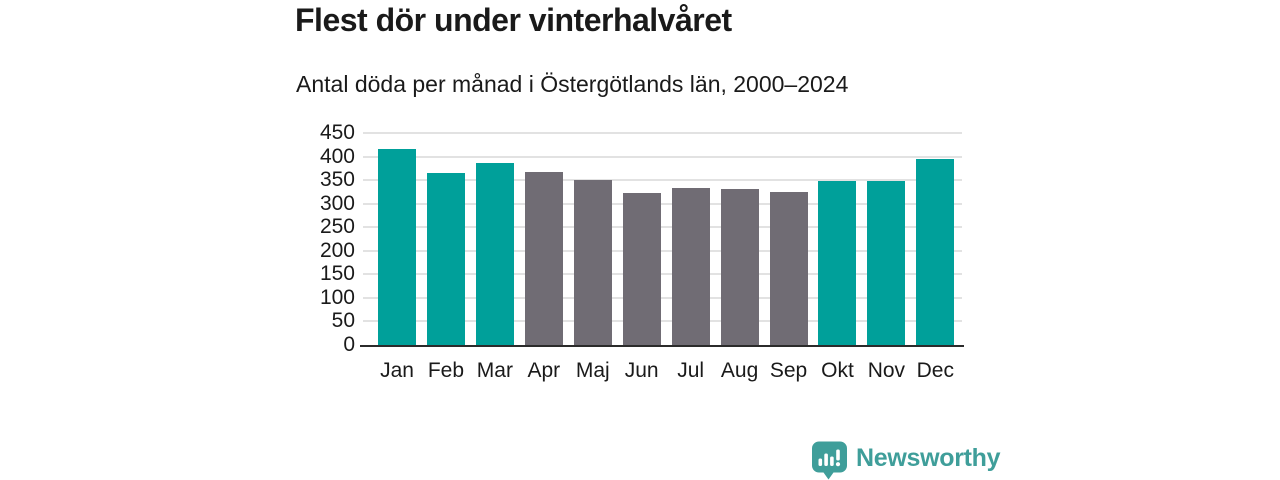  I want to click on y-tick-label: 450, so click(337, 132).